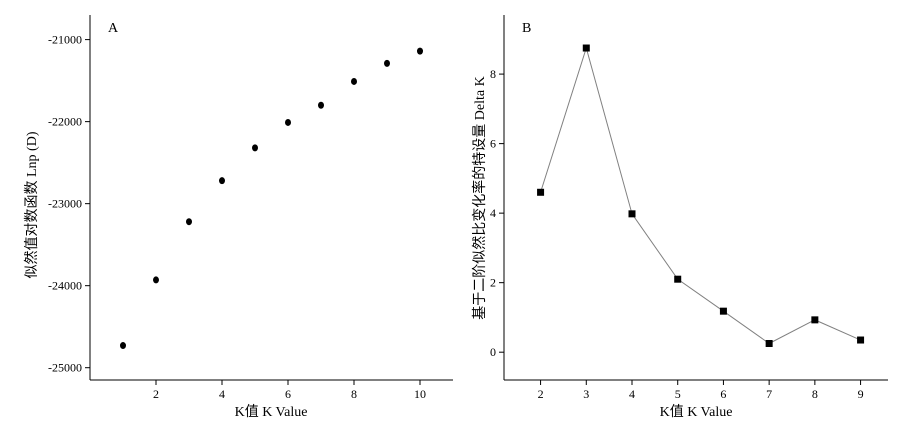  Describe the element at coordinates (271, 412) in the screenshot. I see `panel-a-x-axis-title: K值 K Value` at that location.